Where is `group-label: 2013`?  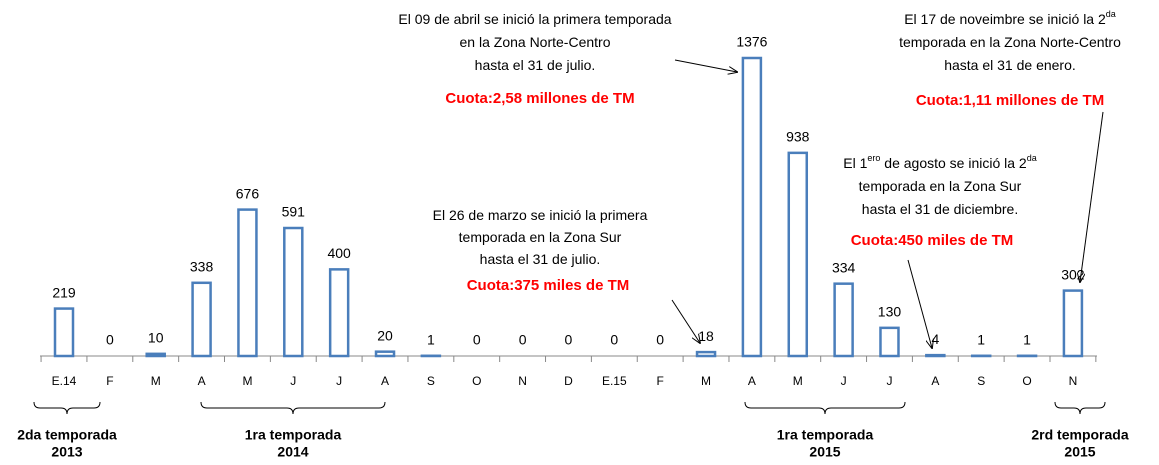
group-label: 2013 is located at coordinates (66, 452).